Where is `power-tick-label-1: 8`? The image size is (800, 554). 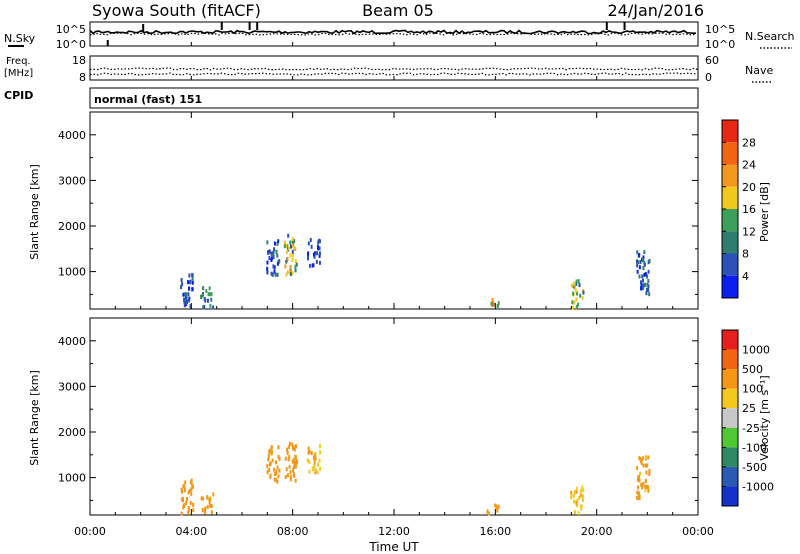 power-tick-label-1: 8 is located at coordinates (745, 254).